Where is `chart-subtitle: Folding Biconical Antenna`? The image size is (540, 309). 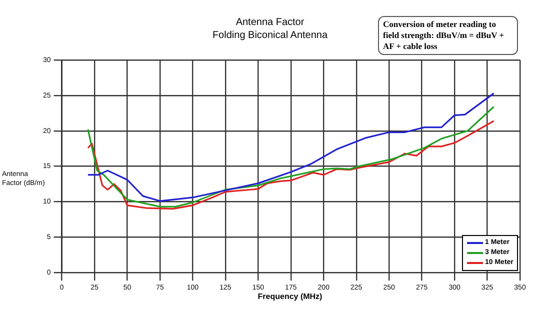 chart-subtitle: Folding Biconical Antenna is located at coordinates (270, 35).